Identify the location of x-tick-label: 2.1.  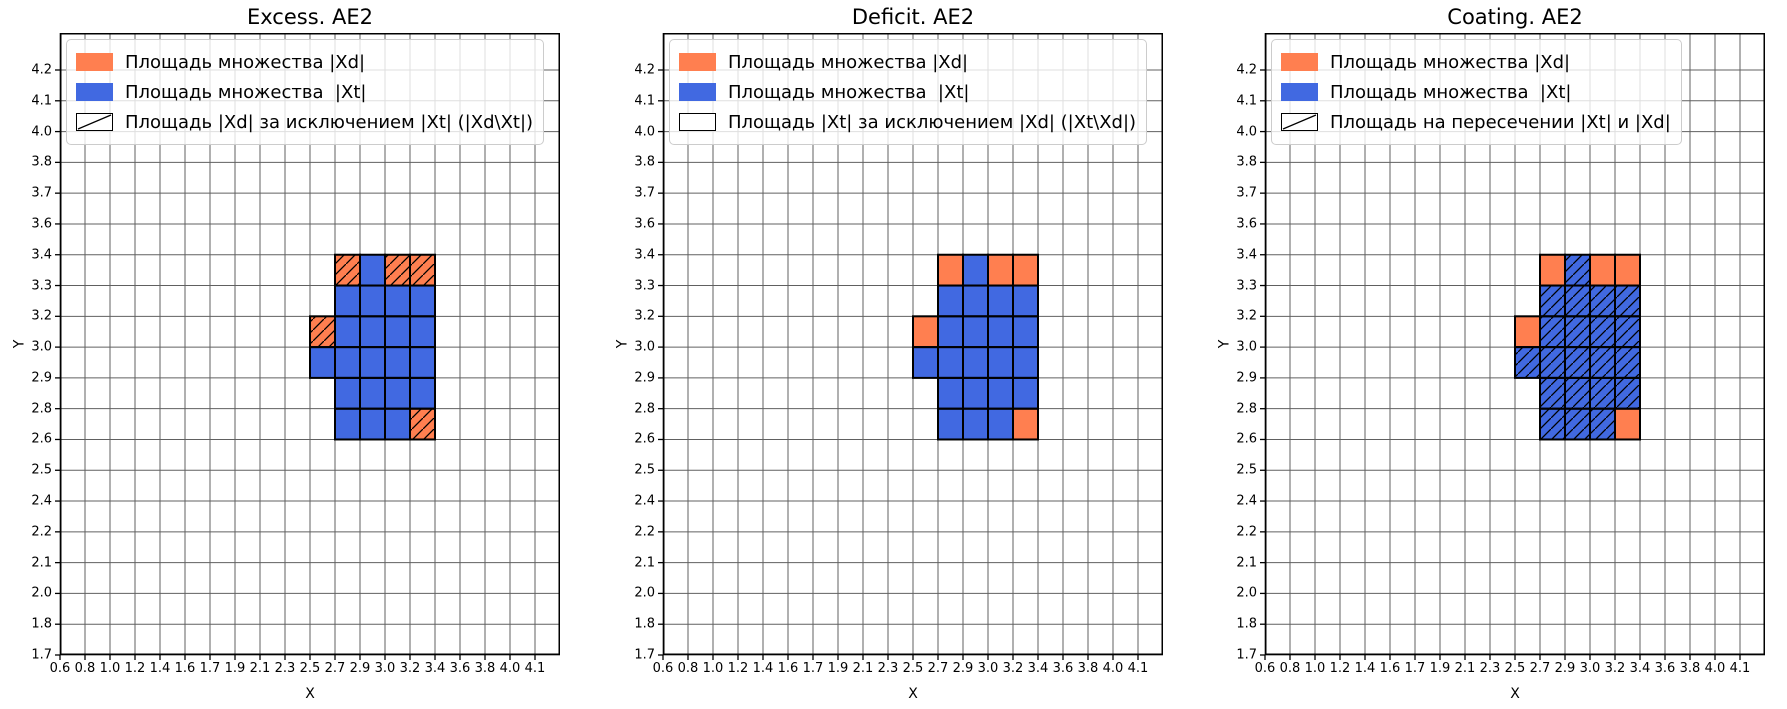
(1465, 668).